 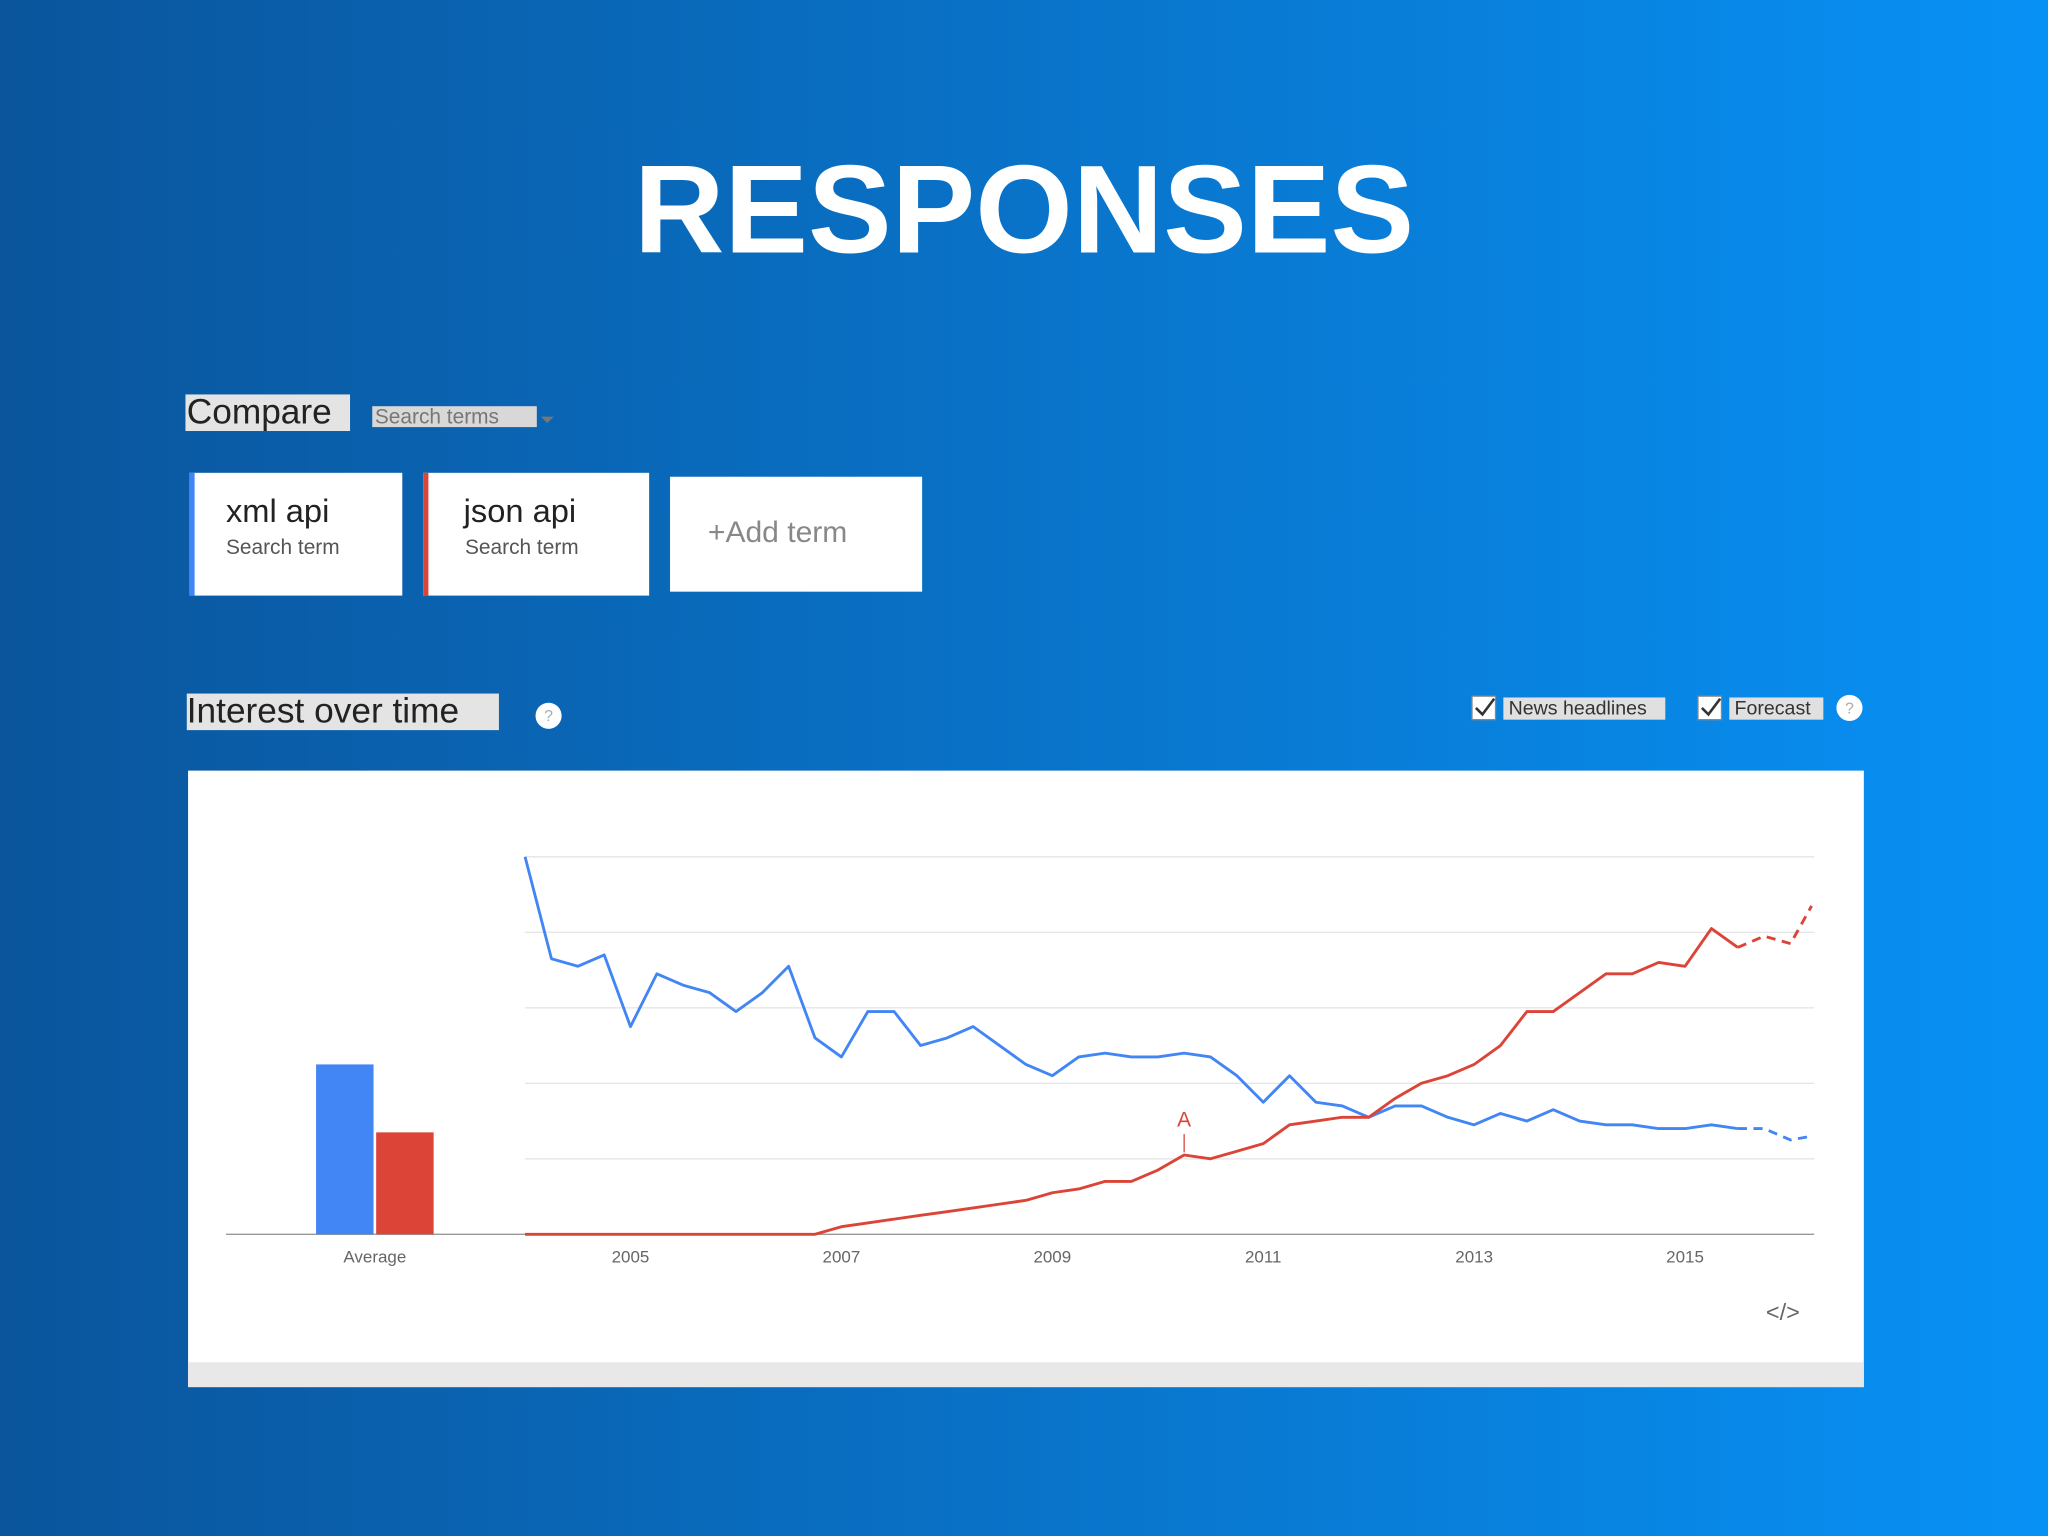 I want to click on x-tick-label: 2009, so click(x=1052, y=1256).